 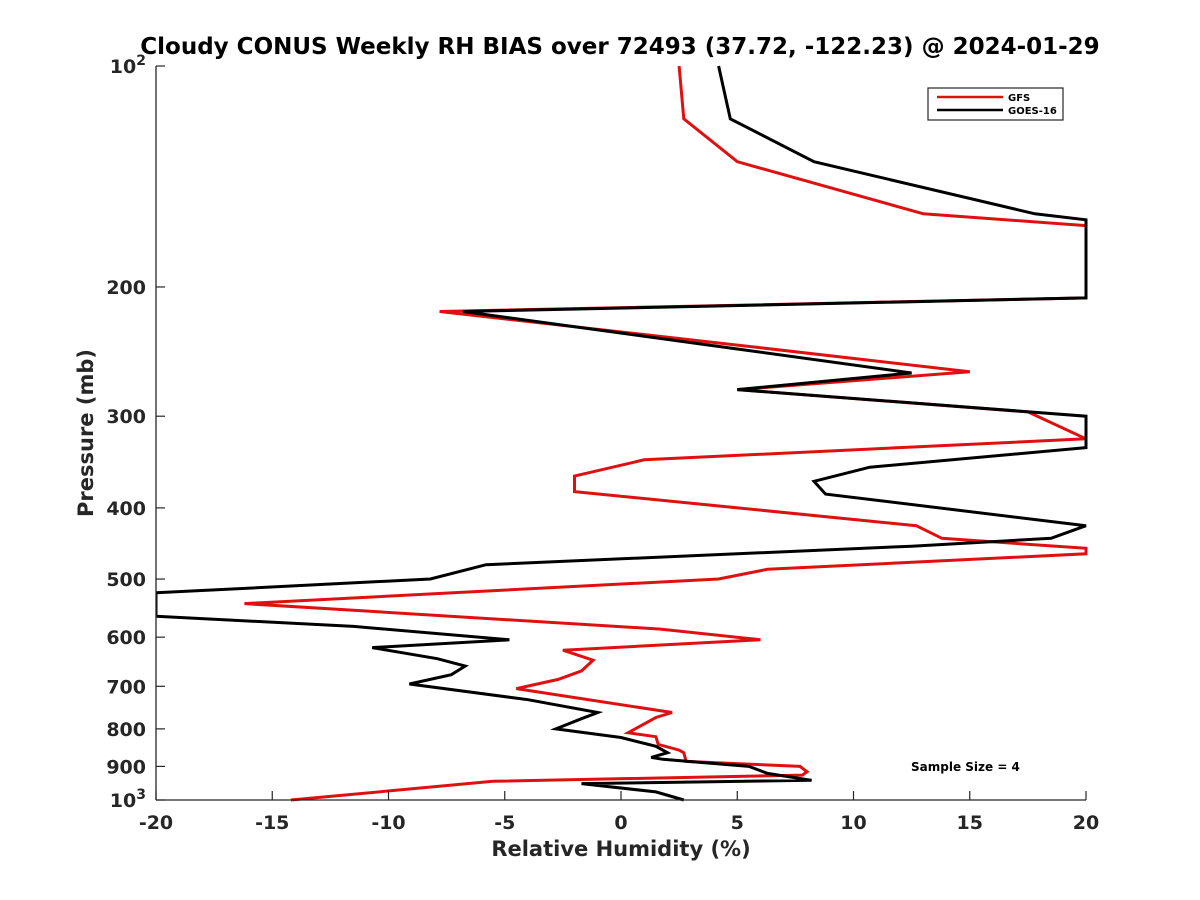 What do you see at coordinates (128, 799) in the screenshot?
I see `y-tick-label: 10³` at bounding box center [128, 799].